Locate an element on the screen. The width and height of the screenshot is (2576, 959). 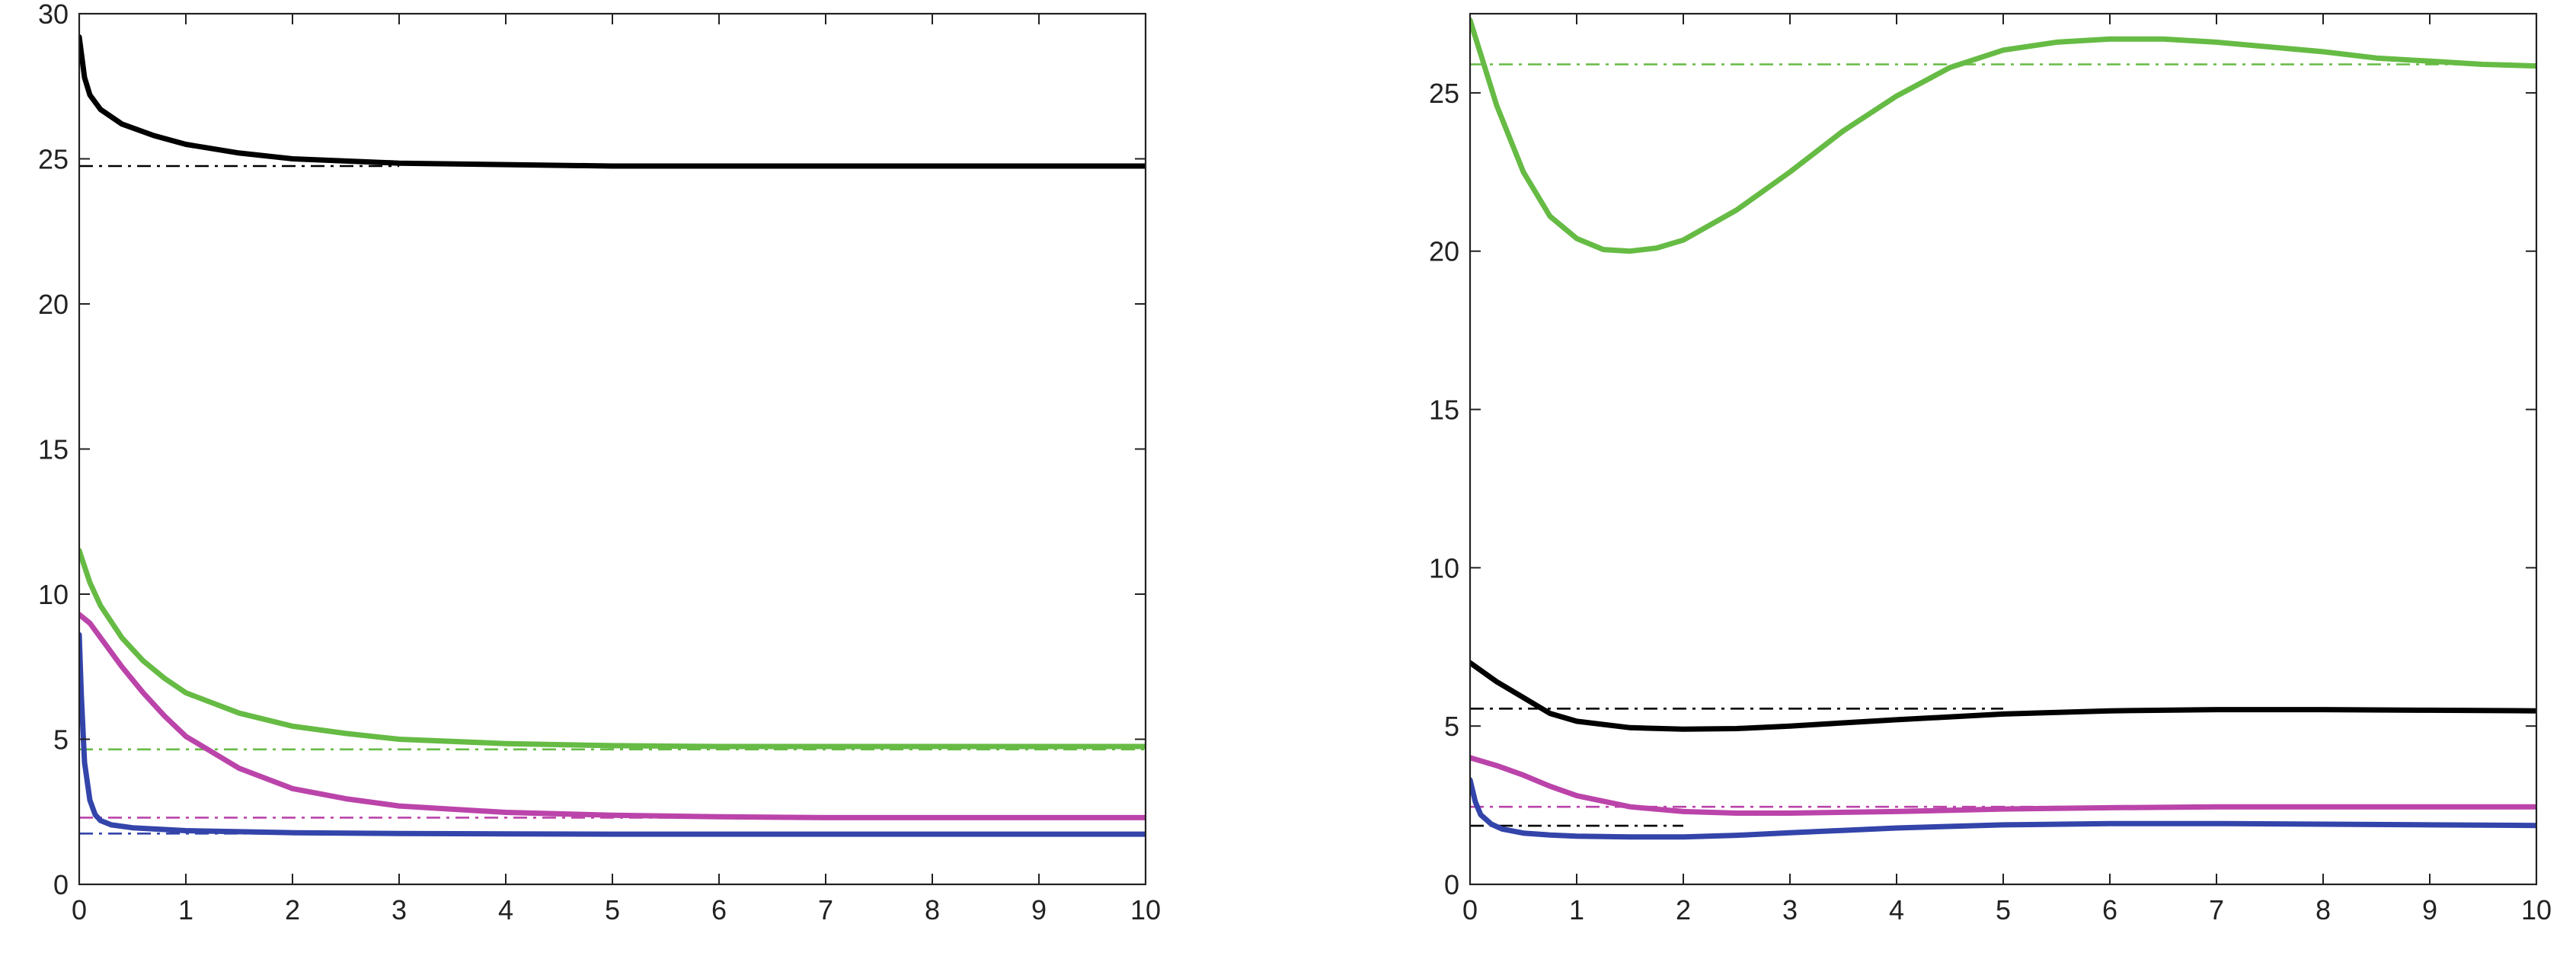
y-tick-label: 30 is located at coordinates (54, 15).